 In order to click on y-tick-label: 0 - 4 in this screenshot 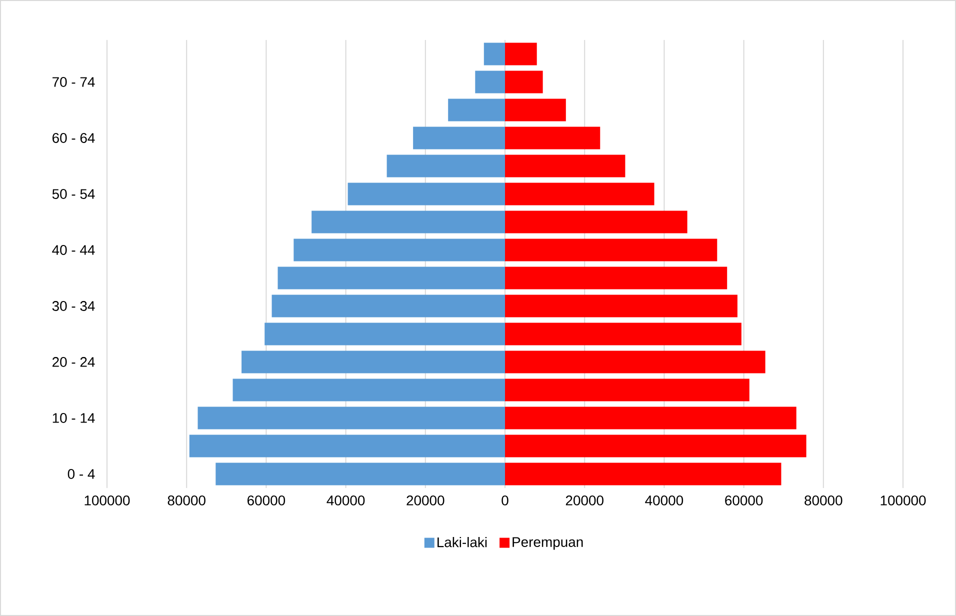, I will do `click(81, 474)`.